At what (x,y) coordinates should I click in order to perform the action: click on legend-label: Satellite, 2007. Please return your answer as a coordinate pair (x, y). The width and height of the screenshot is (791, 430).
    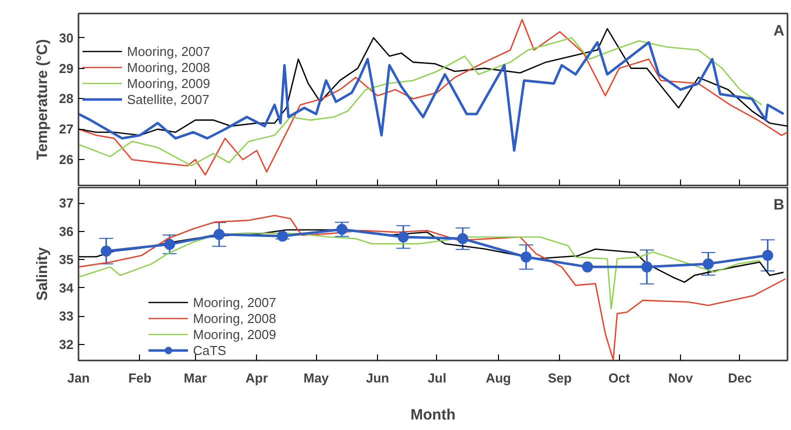
    Looking at the image, I should click on (168, 99).